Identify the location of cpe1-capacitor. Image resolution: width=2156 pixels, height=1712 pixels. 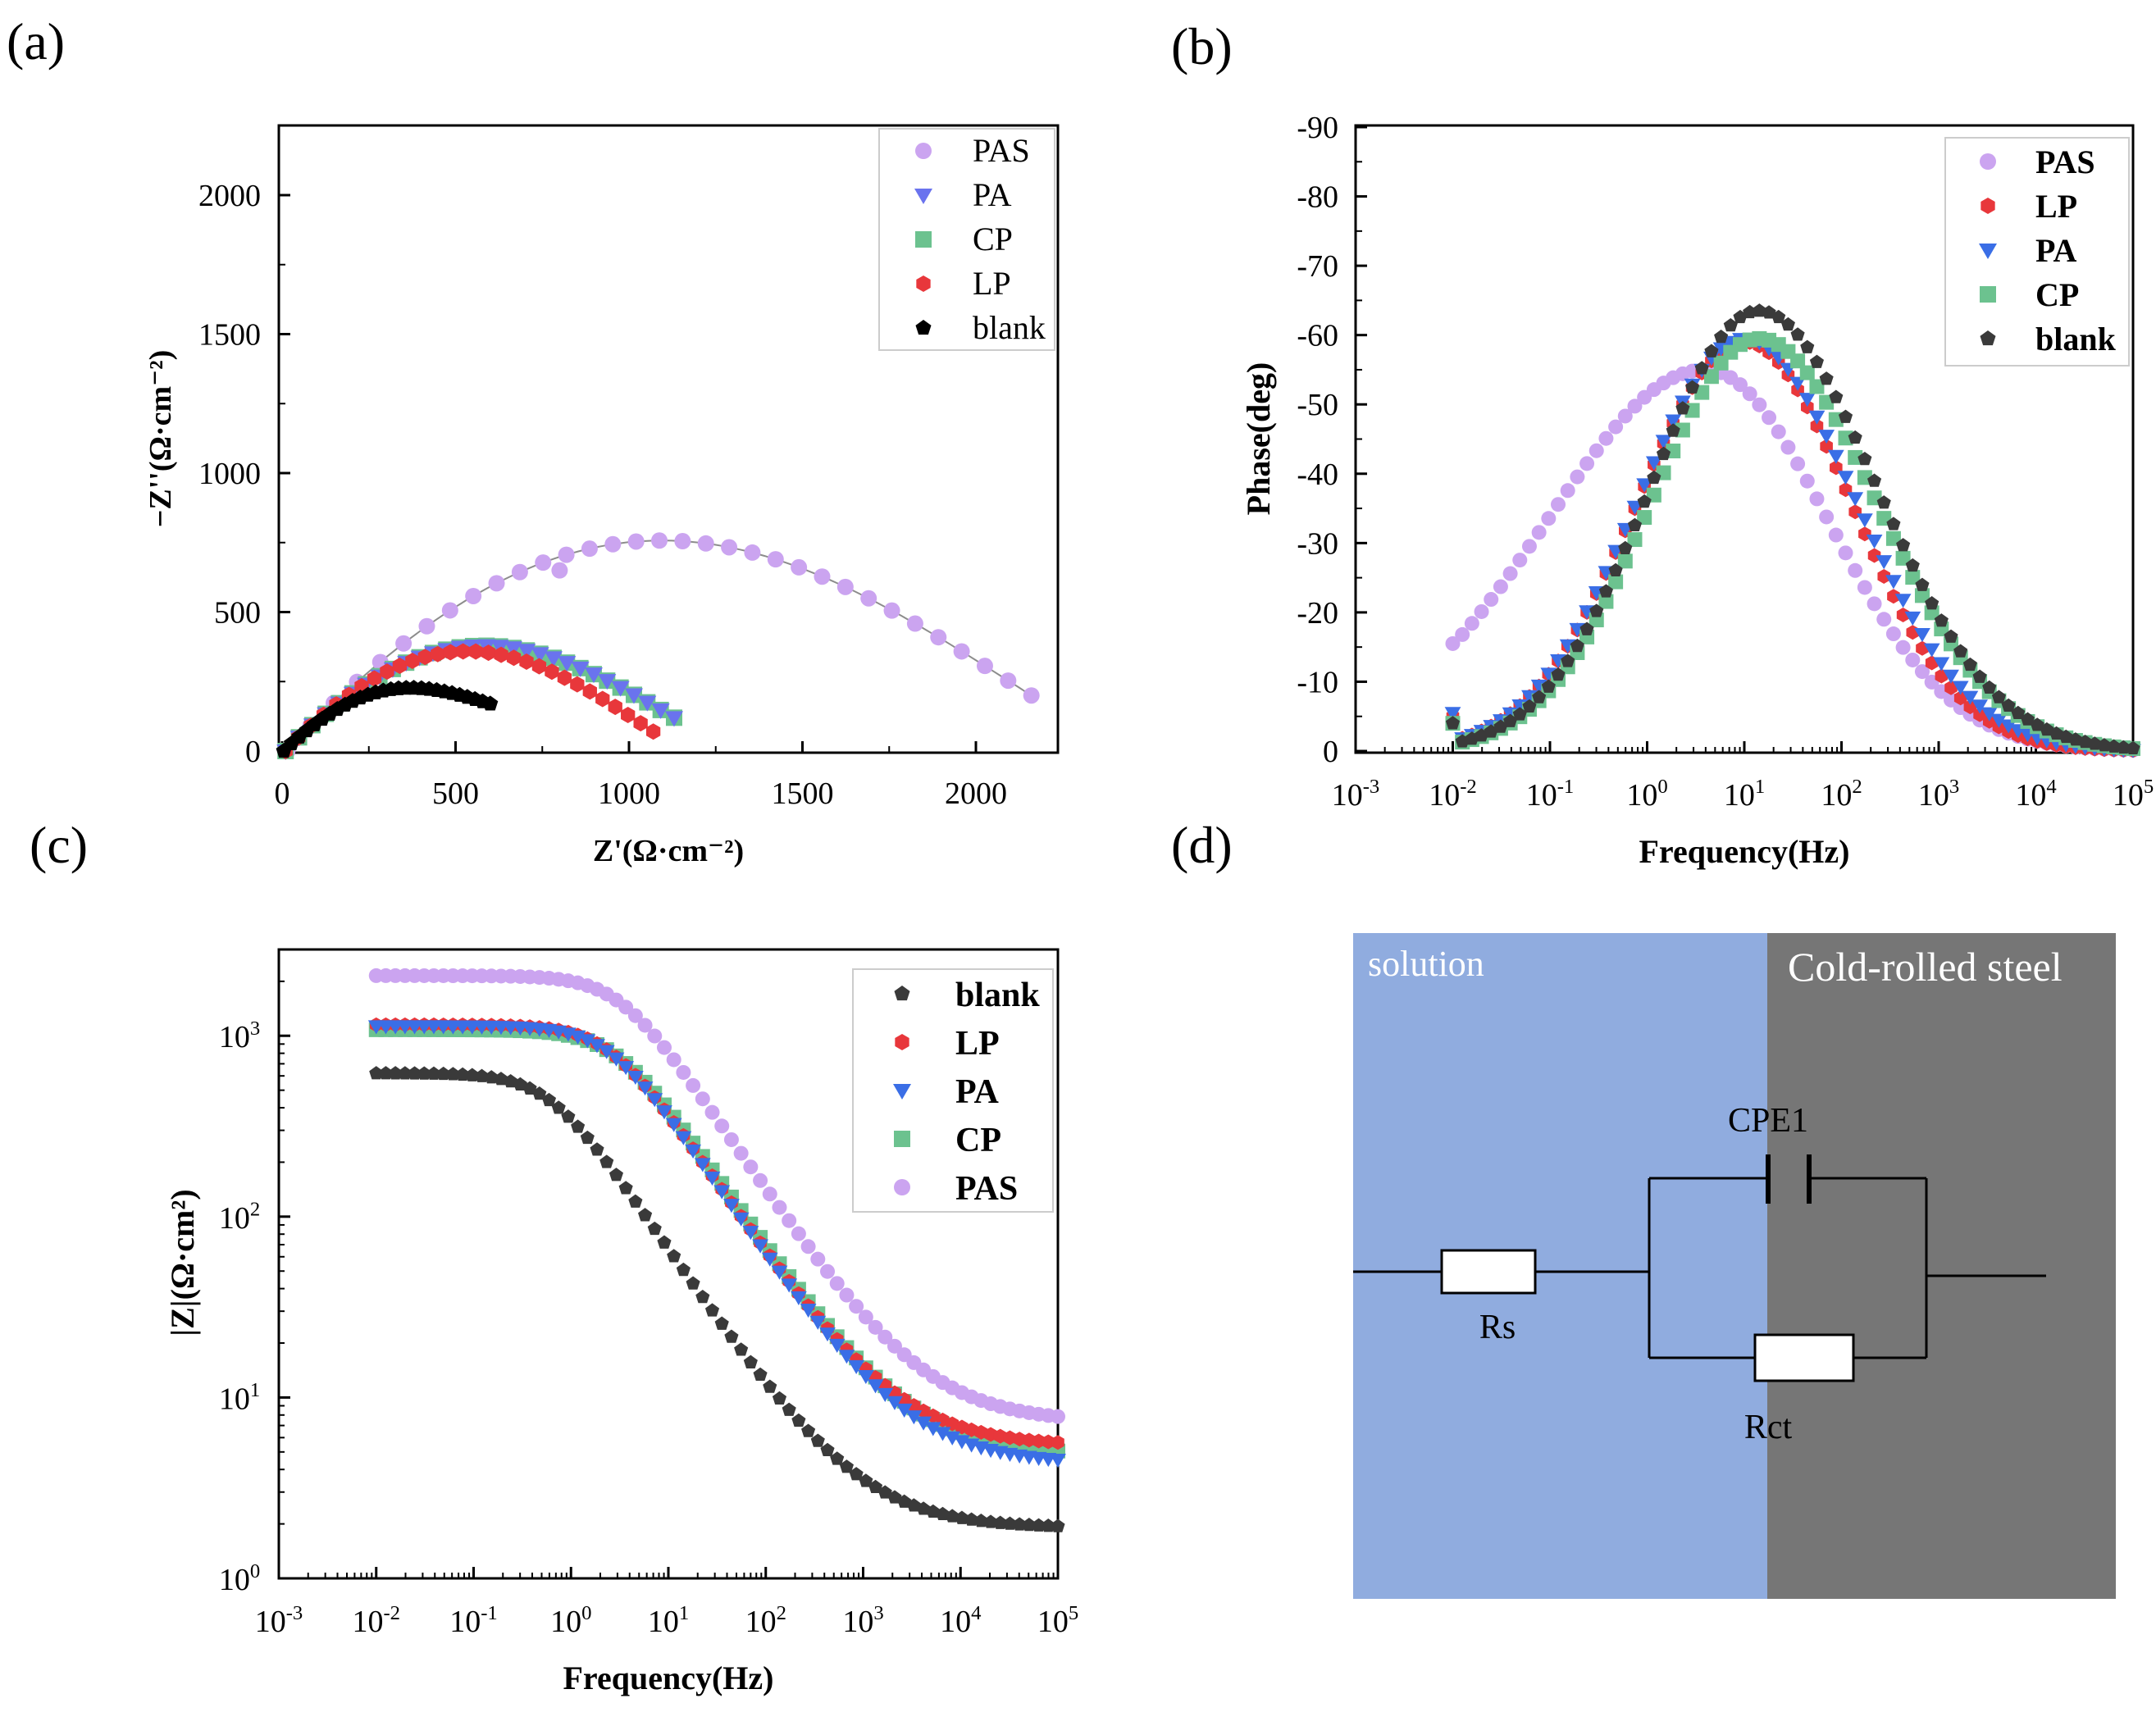
(1789, 1179).